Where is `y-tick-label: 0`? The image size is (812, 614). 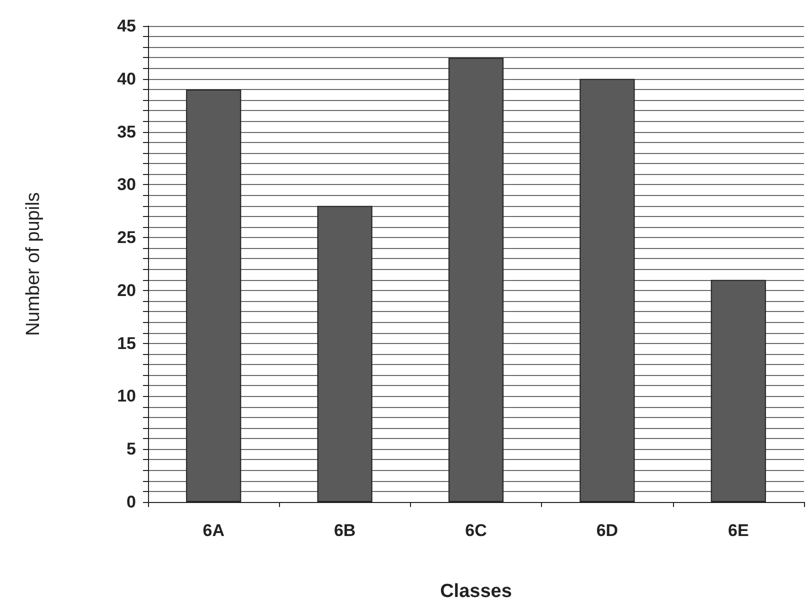 y-tick-label: 0 is located at coordinates (131, 502).